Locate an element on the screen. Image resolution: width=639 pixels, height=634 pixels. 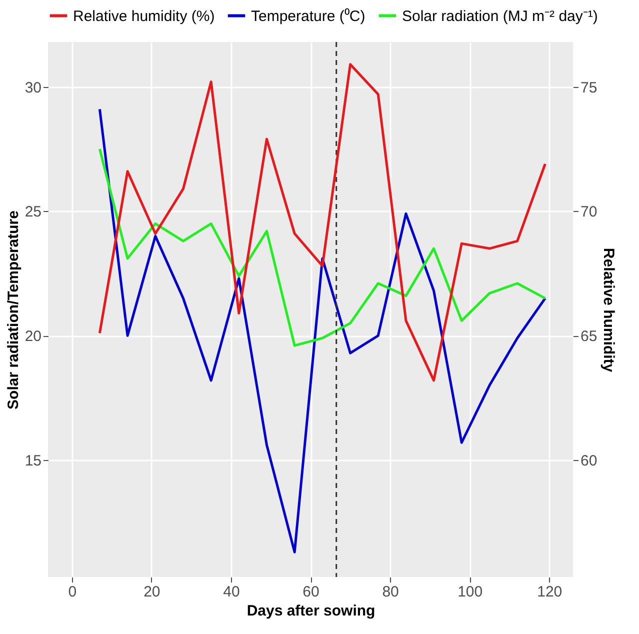
legend-label: Temperature (⁰C) is located at coordinates (308, 16).